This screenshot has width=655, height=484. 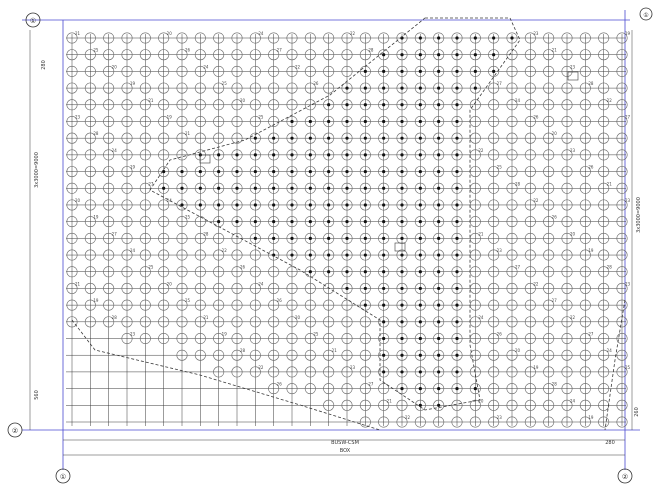 I want to click on pile-number-label: 26, so click(x=316, y=83).